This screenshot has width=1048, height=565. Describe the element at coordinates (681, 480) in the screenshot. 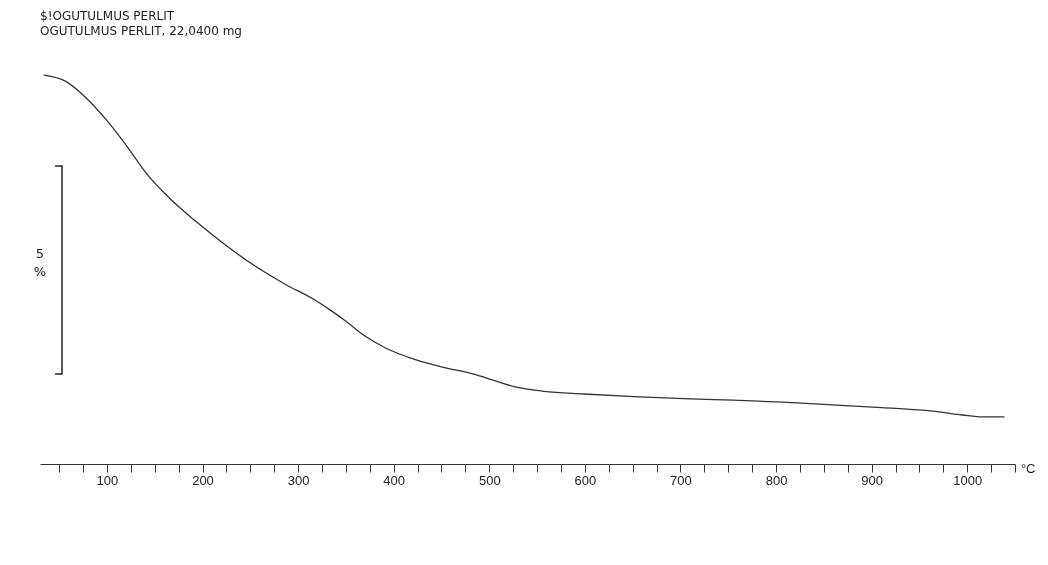

I see `x-tick-label: 700` at that location.